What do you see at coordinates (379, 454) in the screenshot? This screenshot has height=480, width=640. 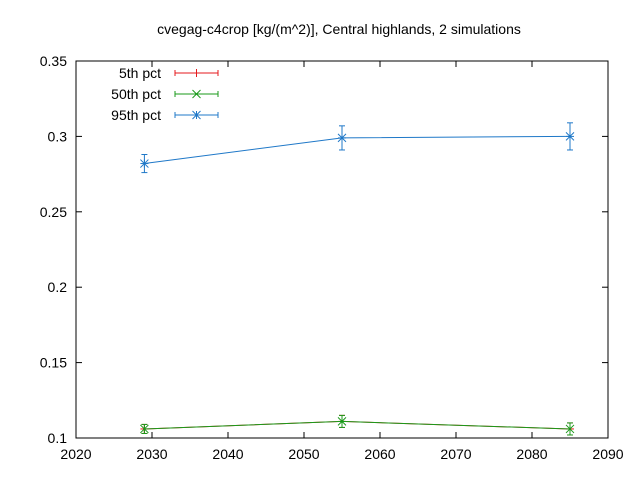 I see `x-tick-label: 2060` at bounding box center [379, 454].